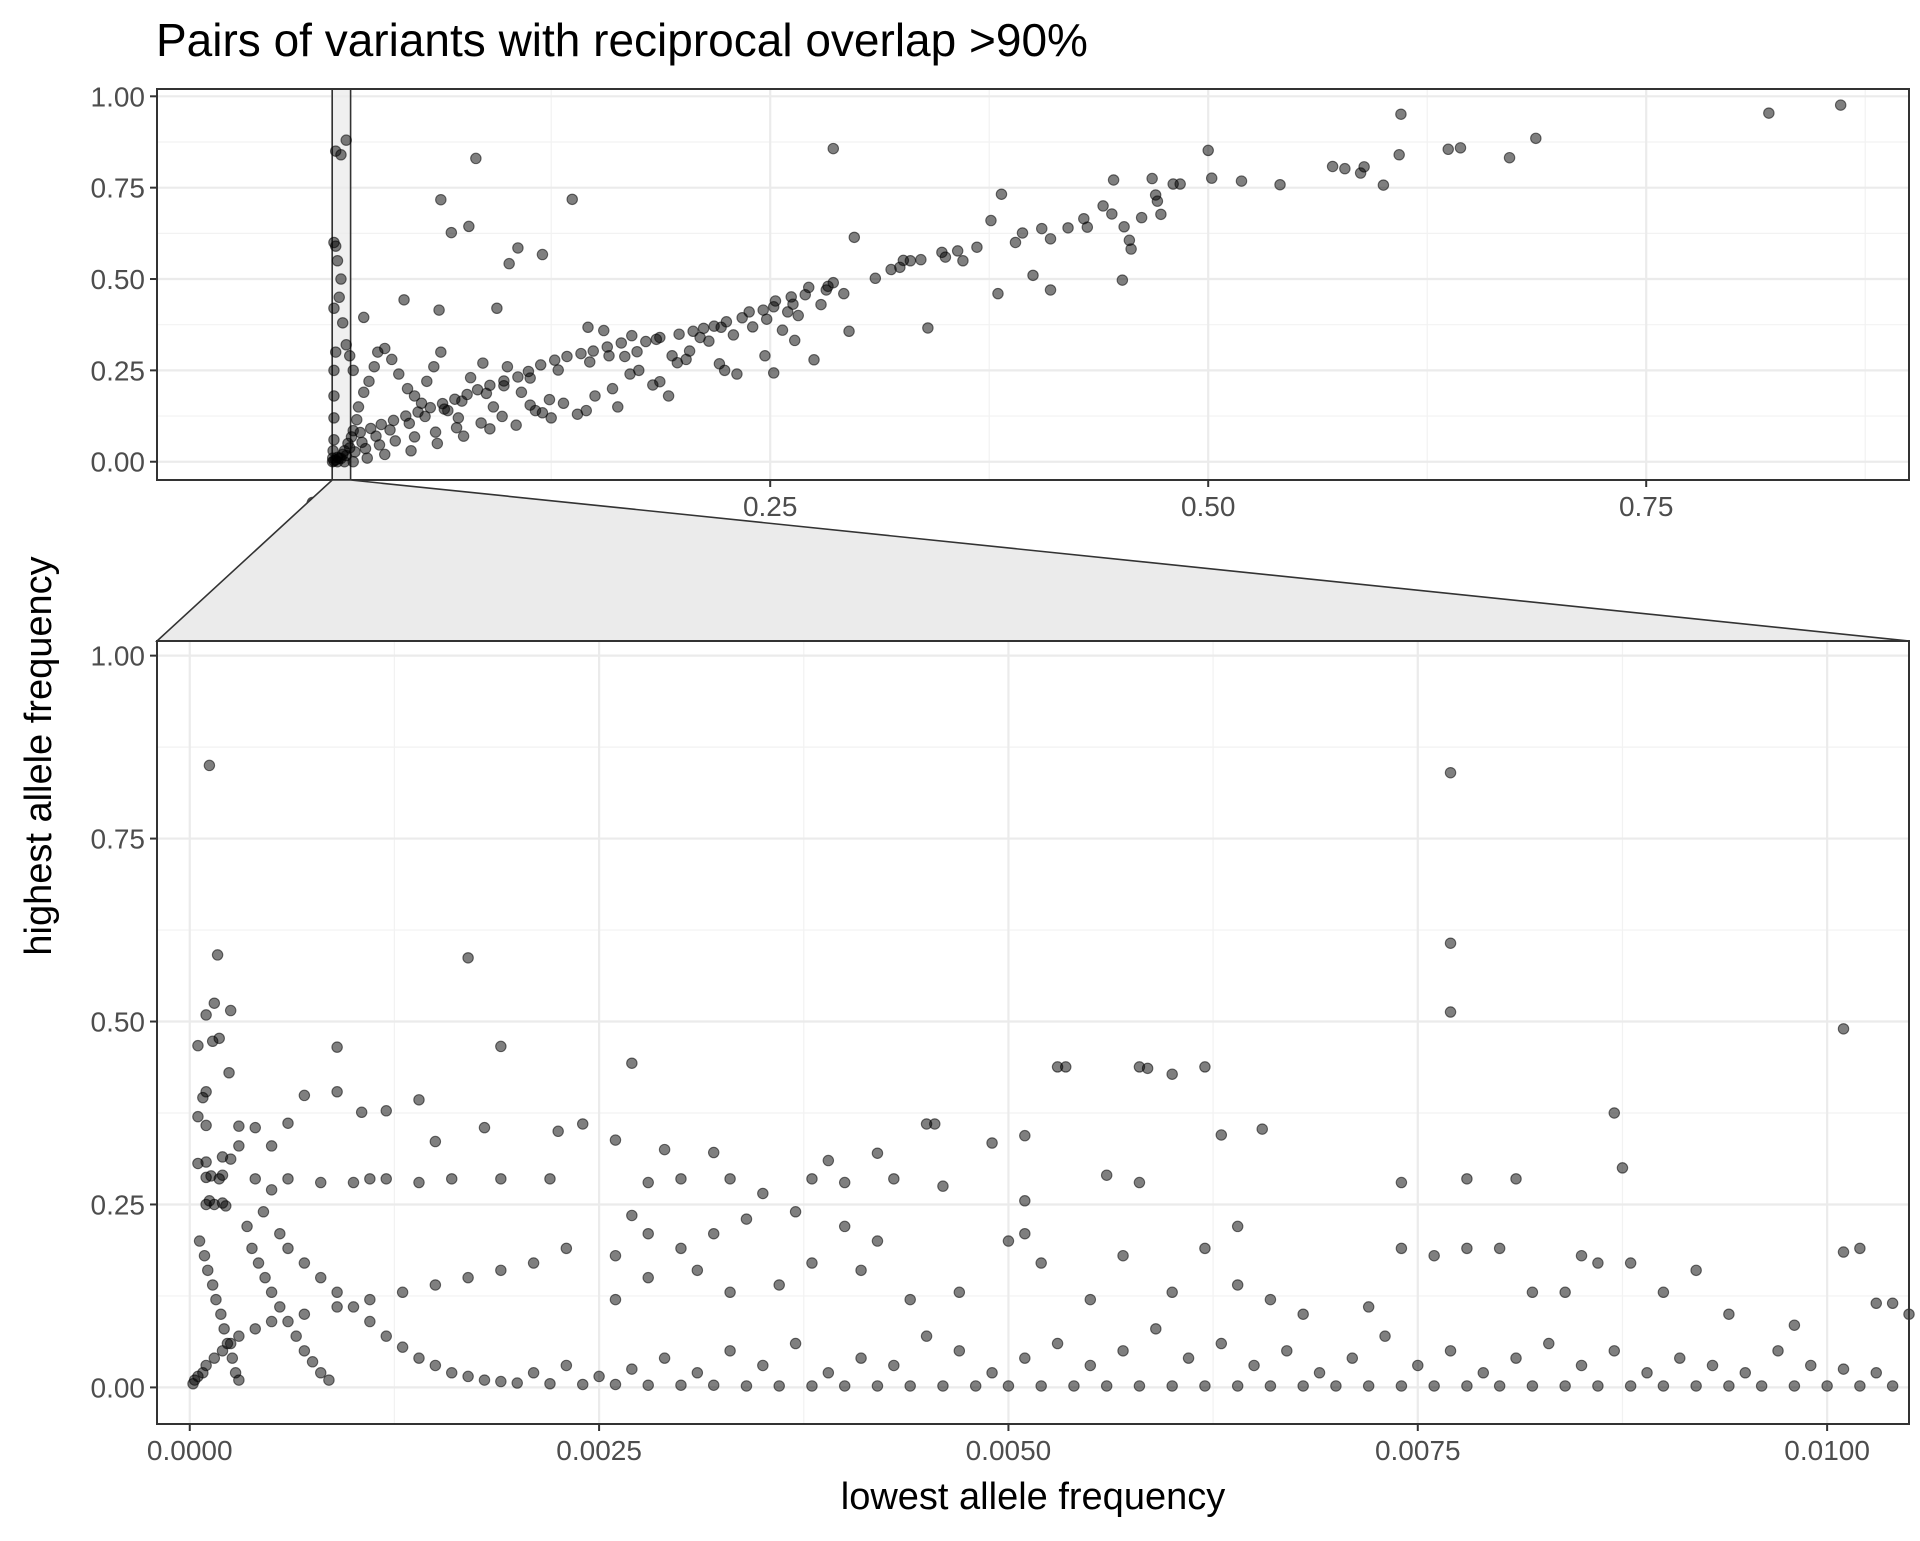 This screenshot has width=1920, height=1541. I want to click on overview-x-tick-label: 0.25, so click(770, 506).